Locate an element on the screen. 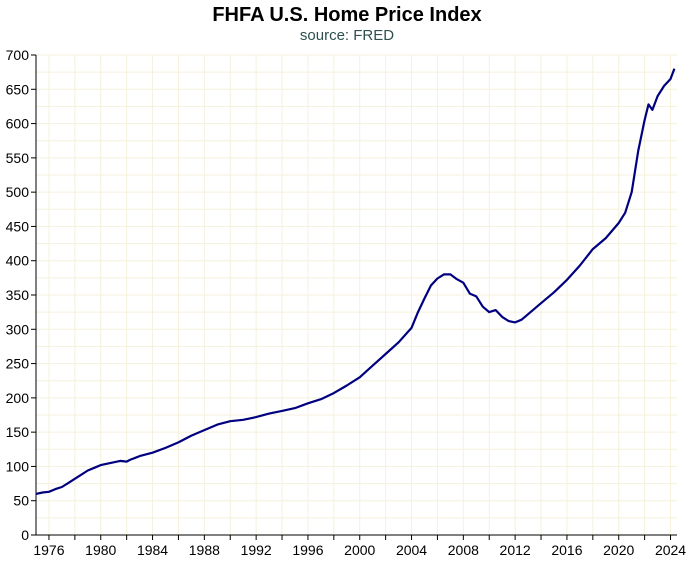 The image size is (694, 561). y-tick-label: 100 is located at coordinates (18, 466).